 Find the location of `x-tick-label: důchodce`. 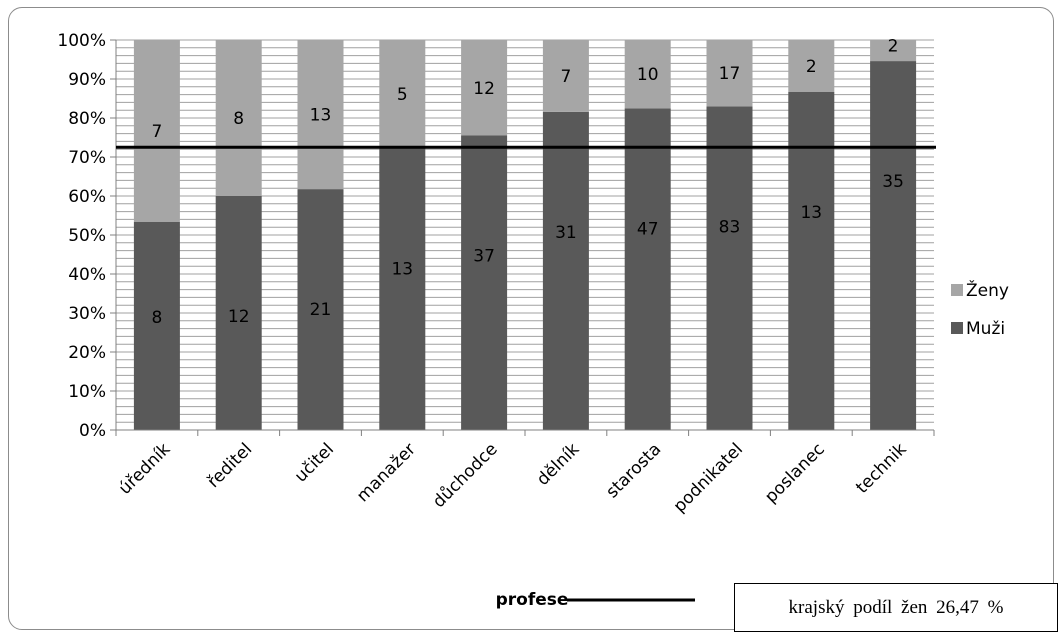

x-tick-label: důchodce is located at coordinates (465, 475).